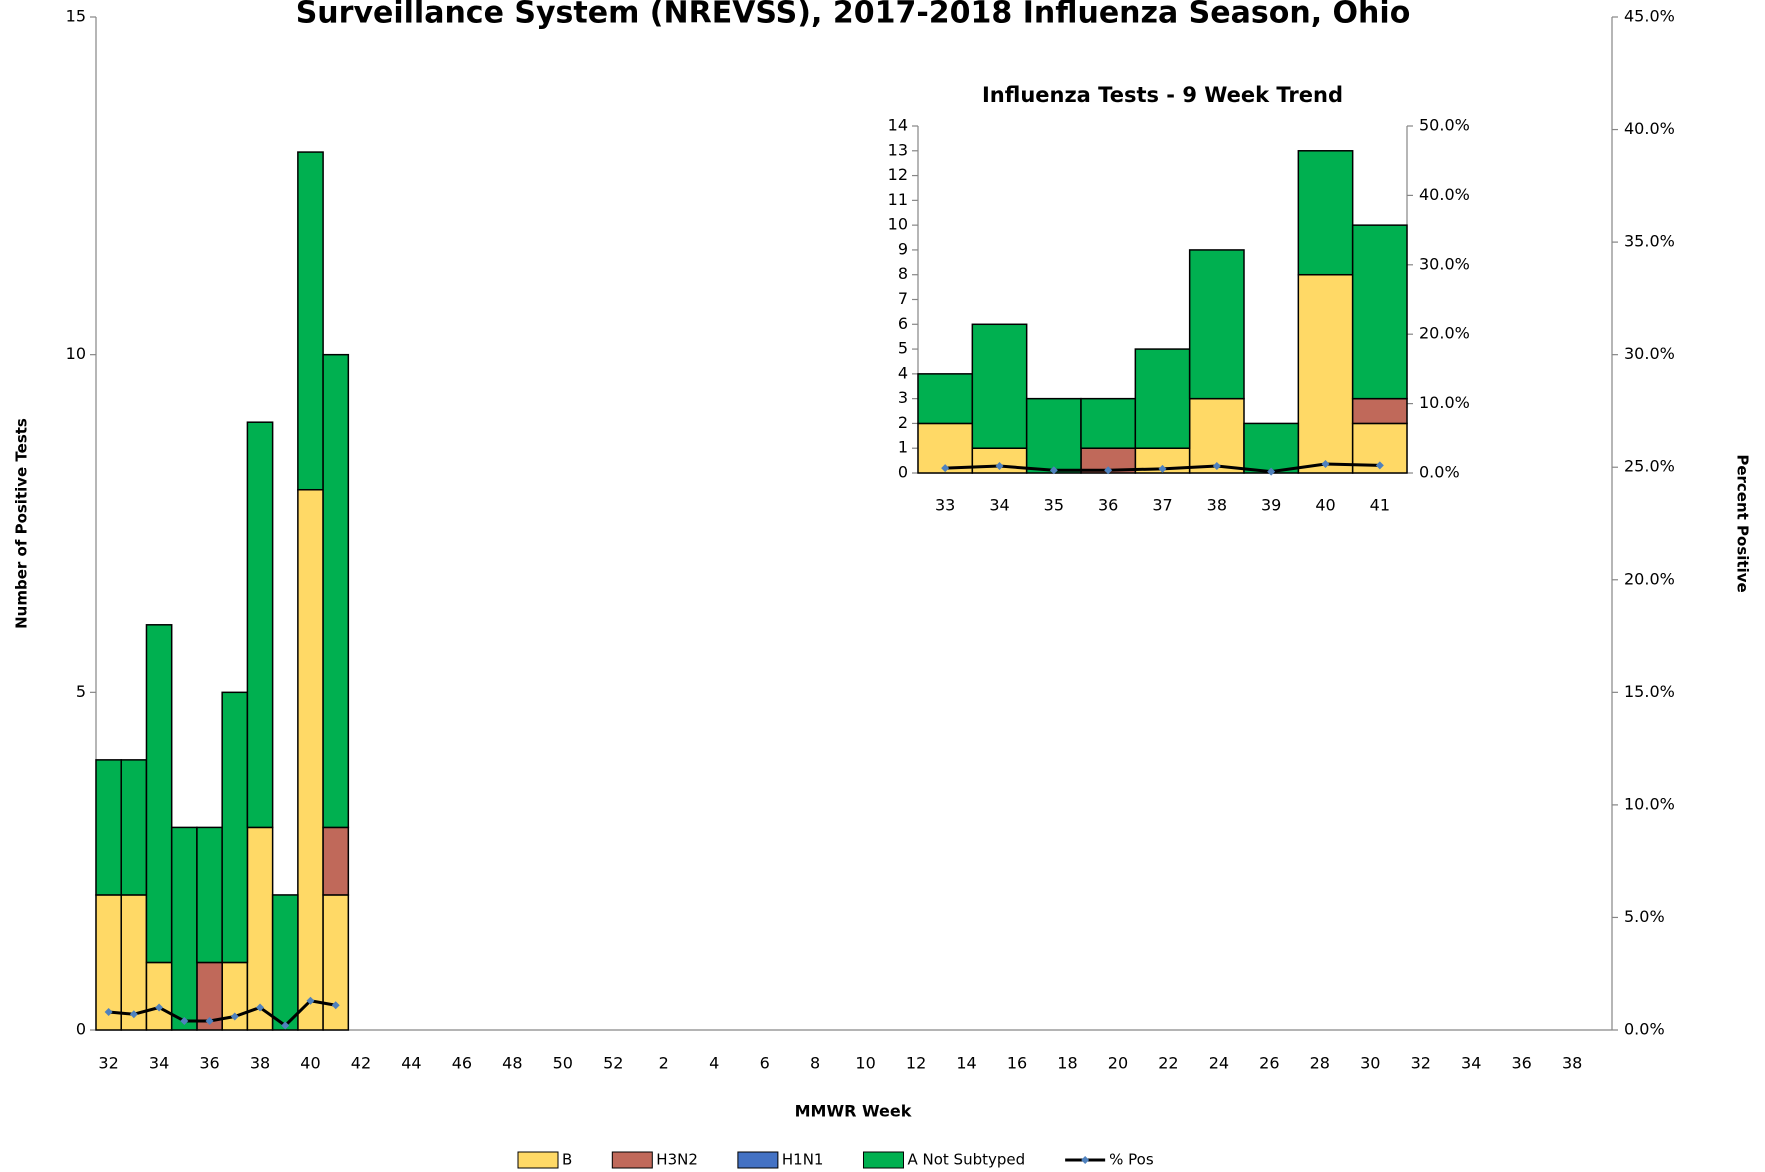 The height and width of the screenshot is (1172, 1765). Describe the element at coordinates (865, 1063) in the screenshot. I see `x-tick-label: 10` at that location.